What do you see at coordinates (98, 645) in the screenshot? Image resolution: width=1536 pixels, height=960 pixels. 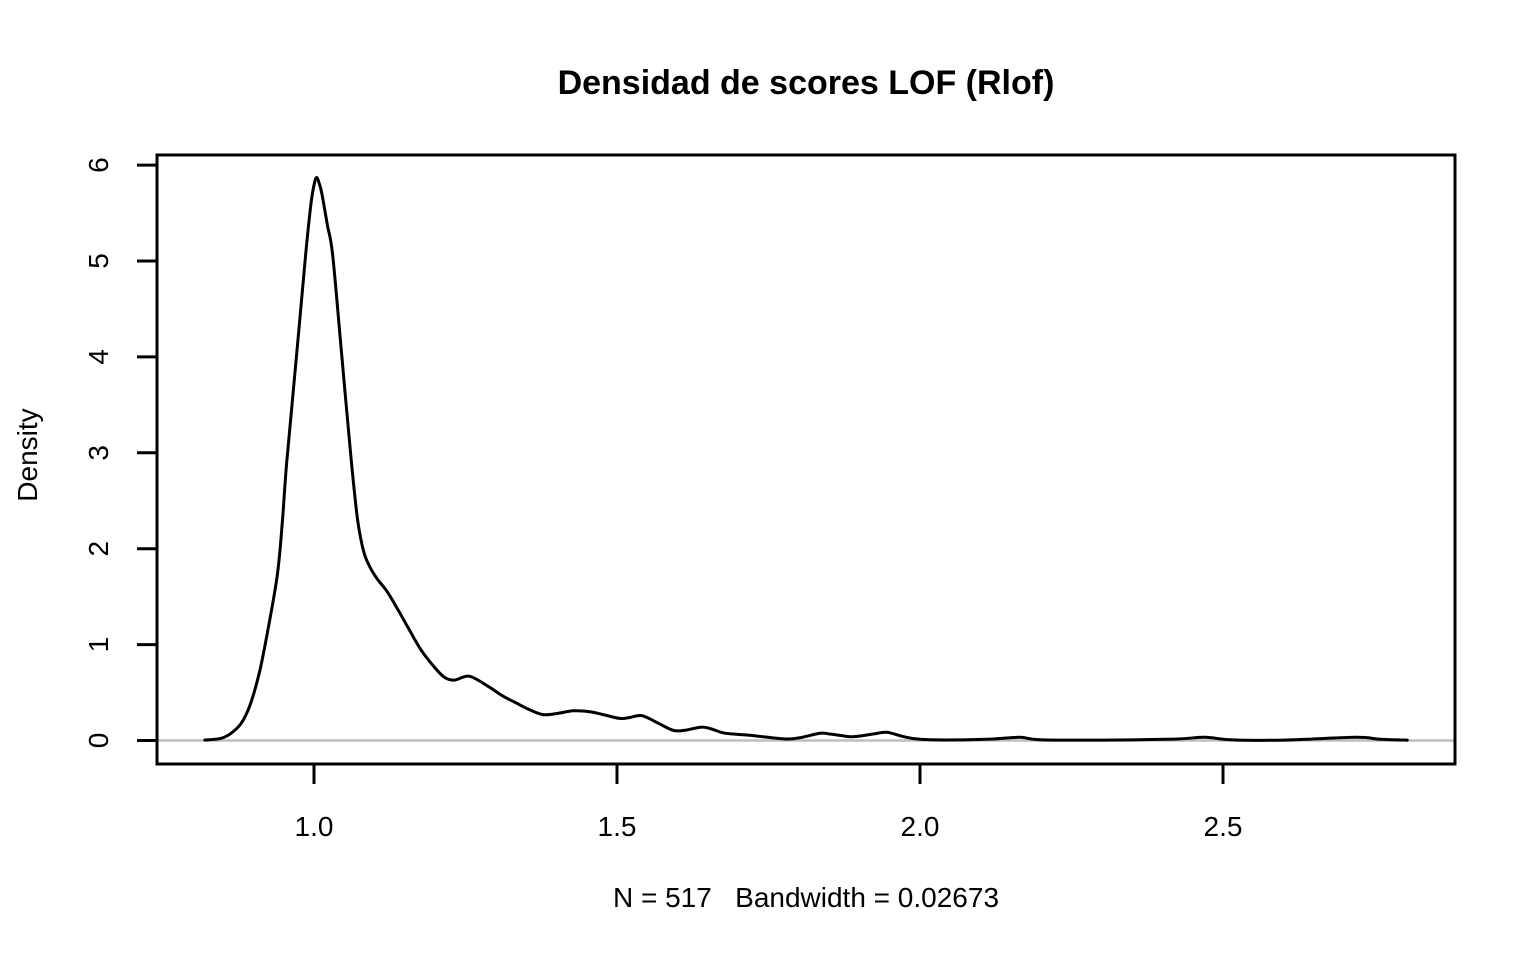 I see `y-tick-label: 1` at bounding box center [98, 645].